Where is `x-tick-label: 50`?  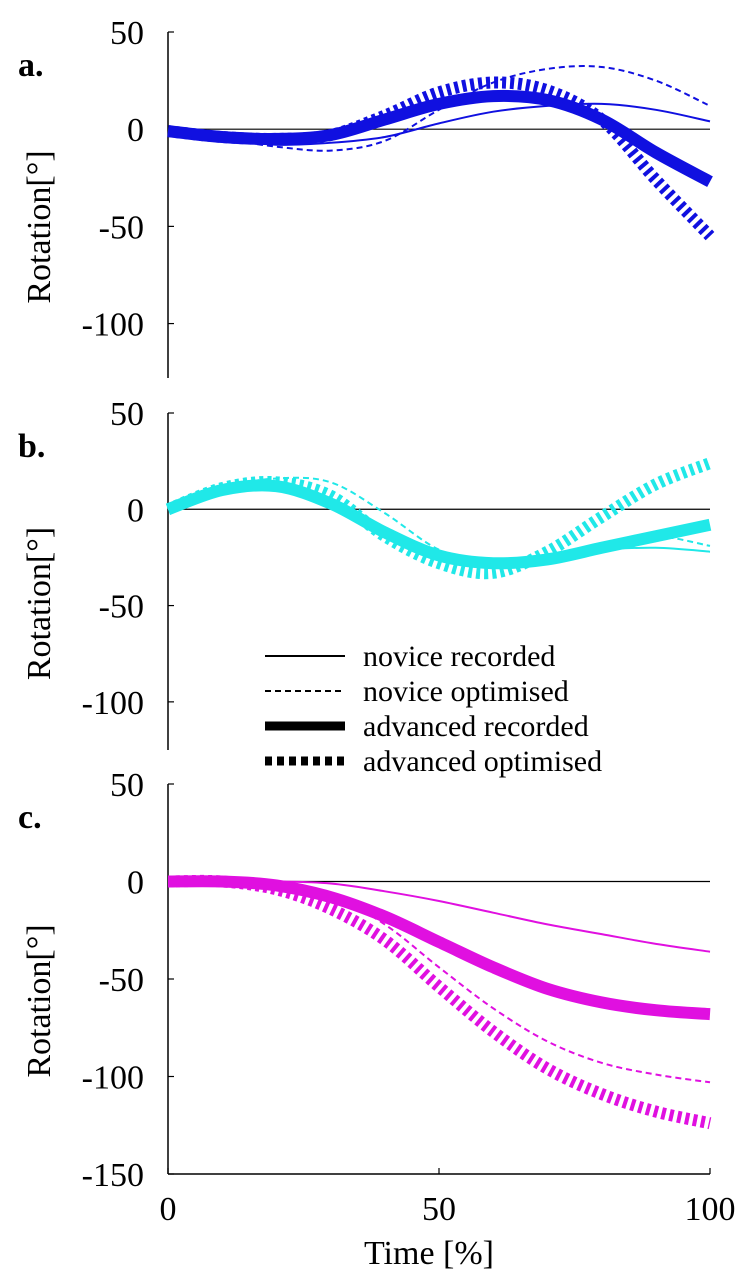
x-tick-label: 50 is located at coordinates (439, 1209).